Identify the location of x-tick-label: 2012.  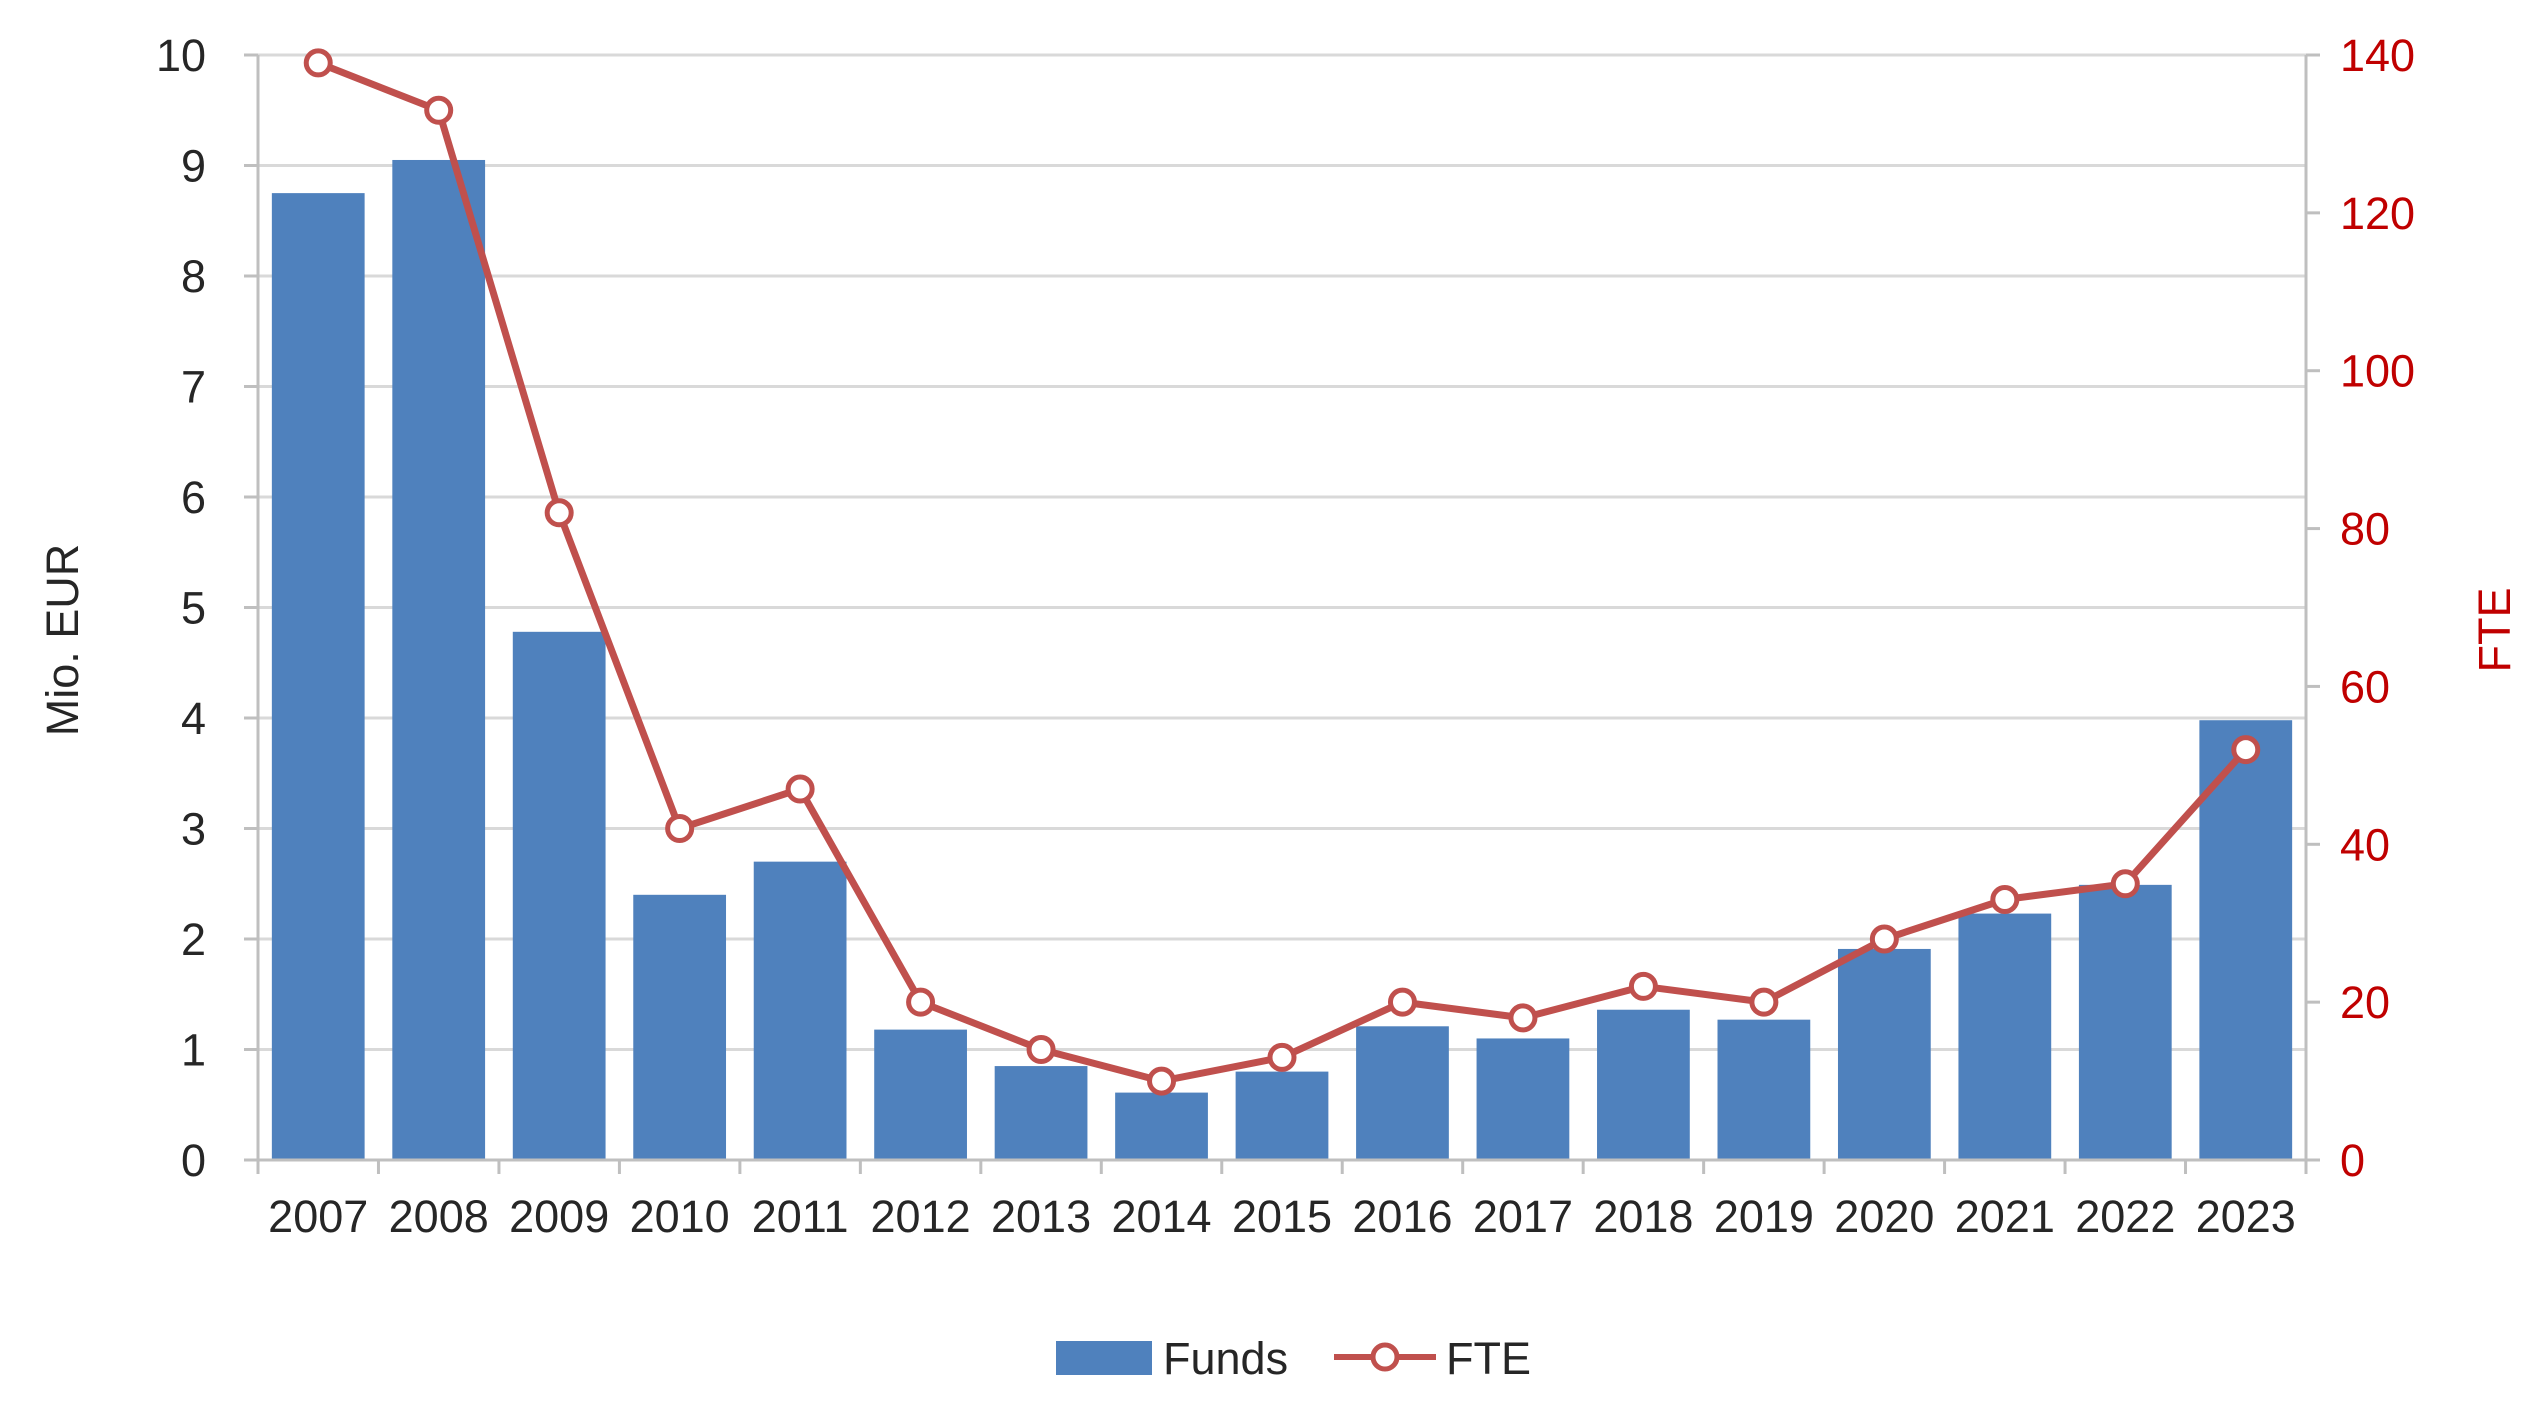
(921, 1216).